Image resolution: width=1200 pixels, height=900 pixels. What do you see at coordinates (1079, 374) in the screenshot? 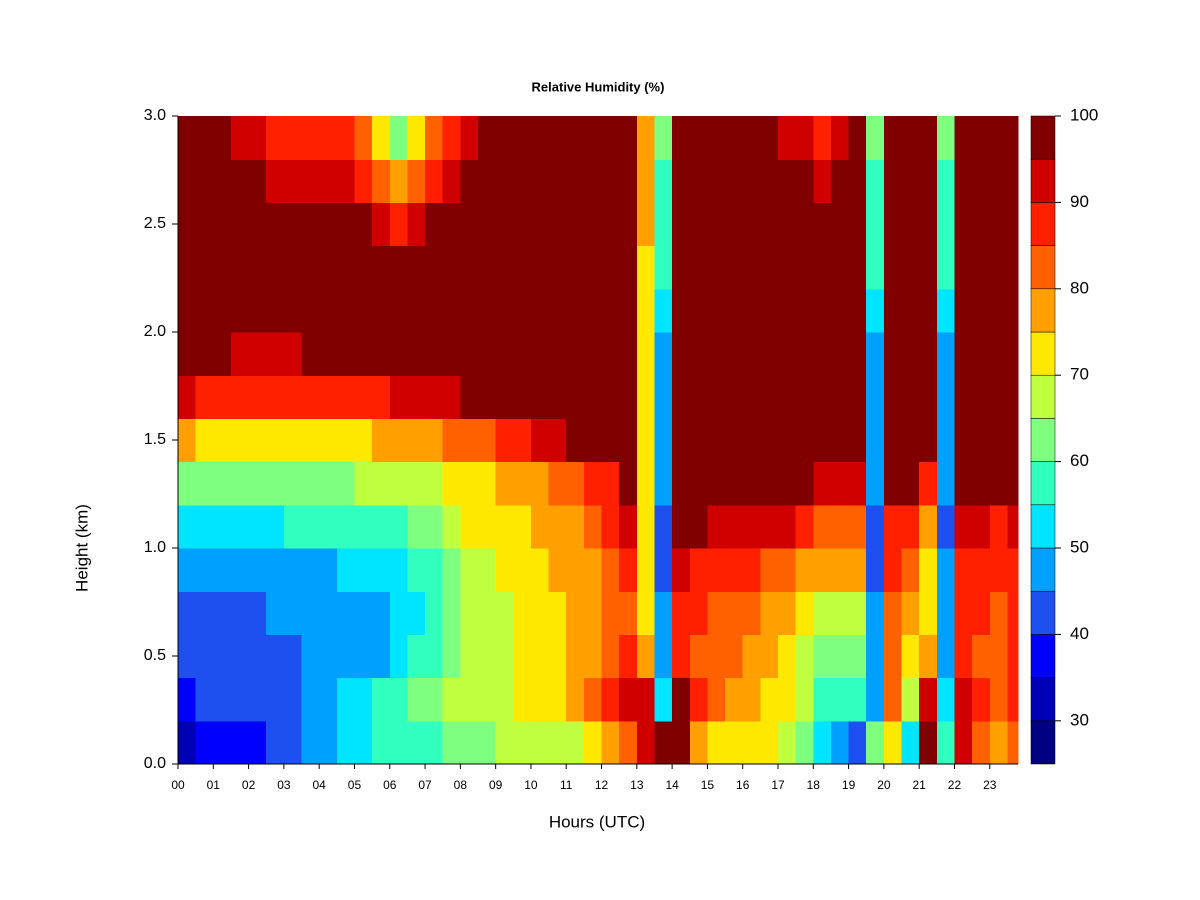
I see `colorbar-tick-label: 70` at bounding box center [1079, 374].